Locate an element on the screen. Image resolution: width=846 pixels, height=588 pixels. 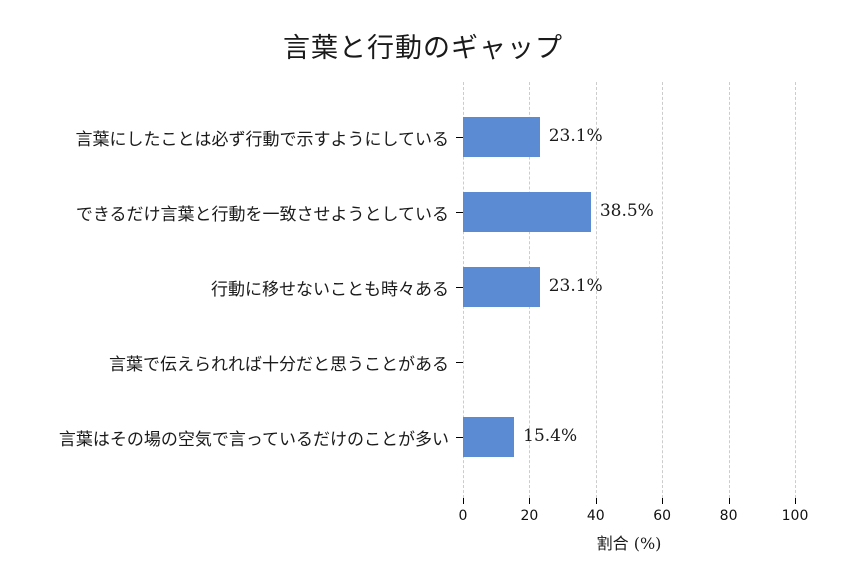
category-label: できるだけ言葉と行動を一致させようとしている is located at coordinates (262, 215).